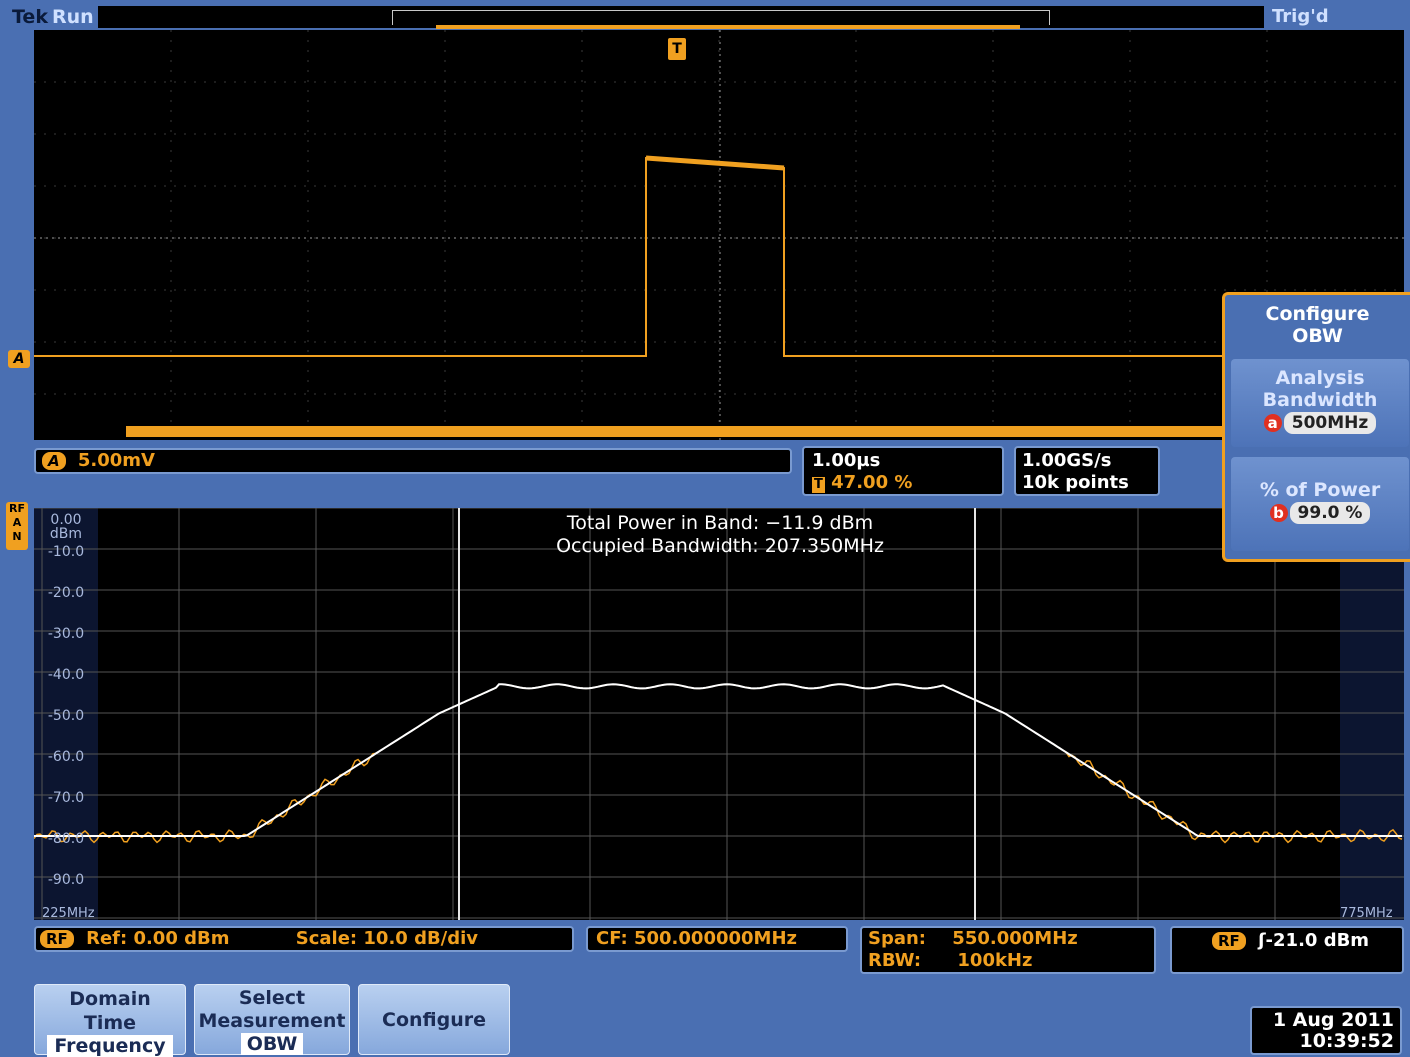 This screenshot has height=1057, width=1410. I want to click on channel-a-marker-label: A, so click(19, 359).